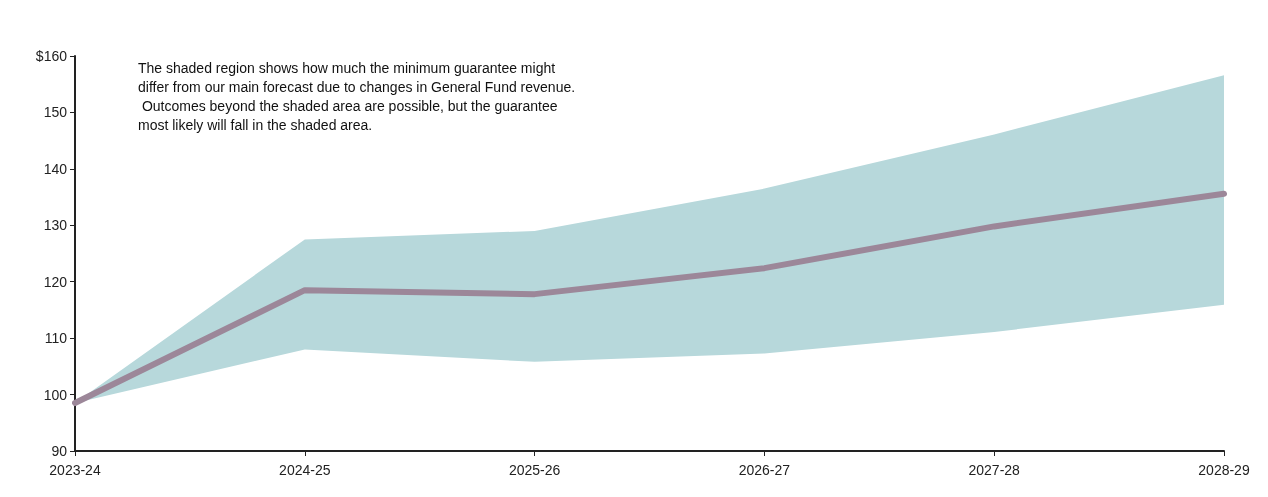  Describe the element at coordinates (305, 470) in the screenshot. I see `x-tick-label: 2024-25` at that location.